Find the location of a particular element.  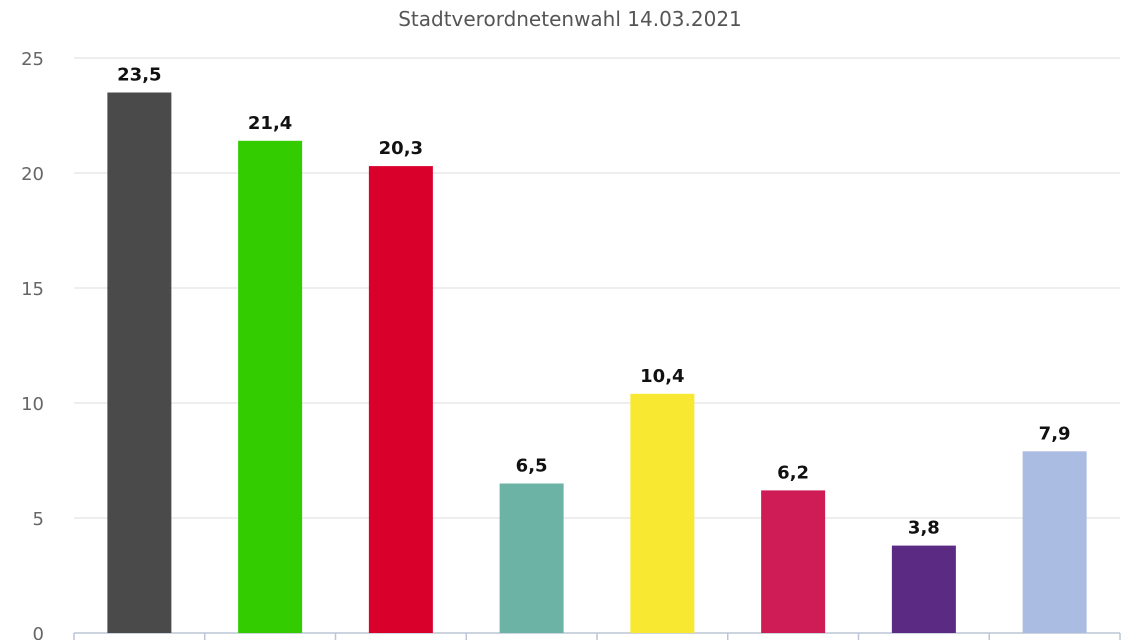

y-tick-label: 25 is located at coordinates (32, 59).